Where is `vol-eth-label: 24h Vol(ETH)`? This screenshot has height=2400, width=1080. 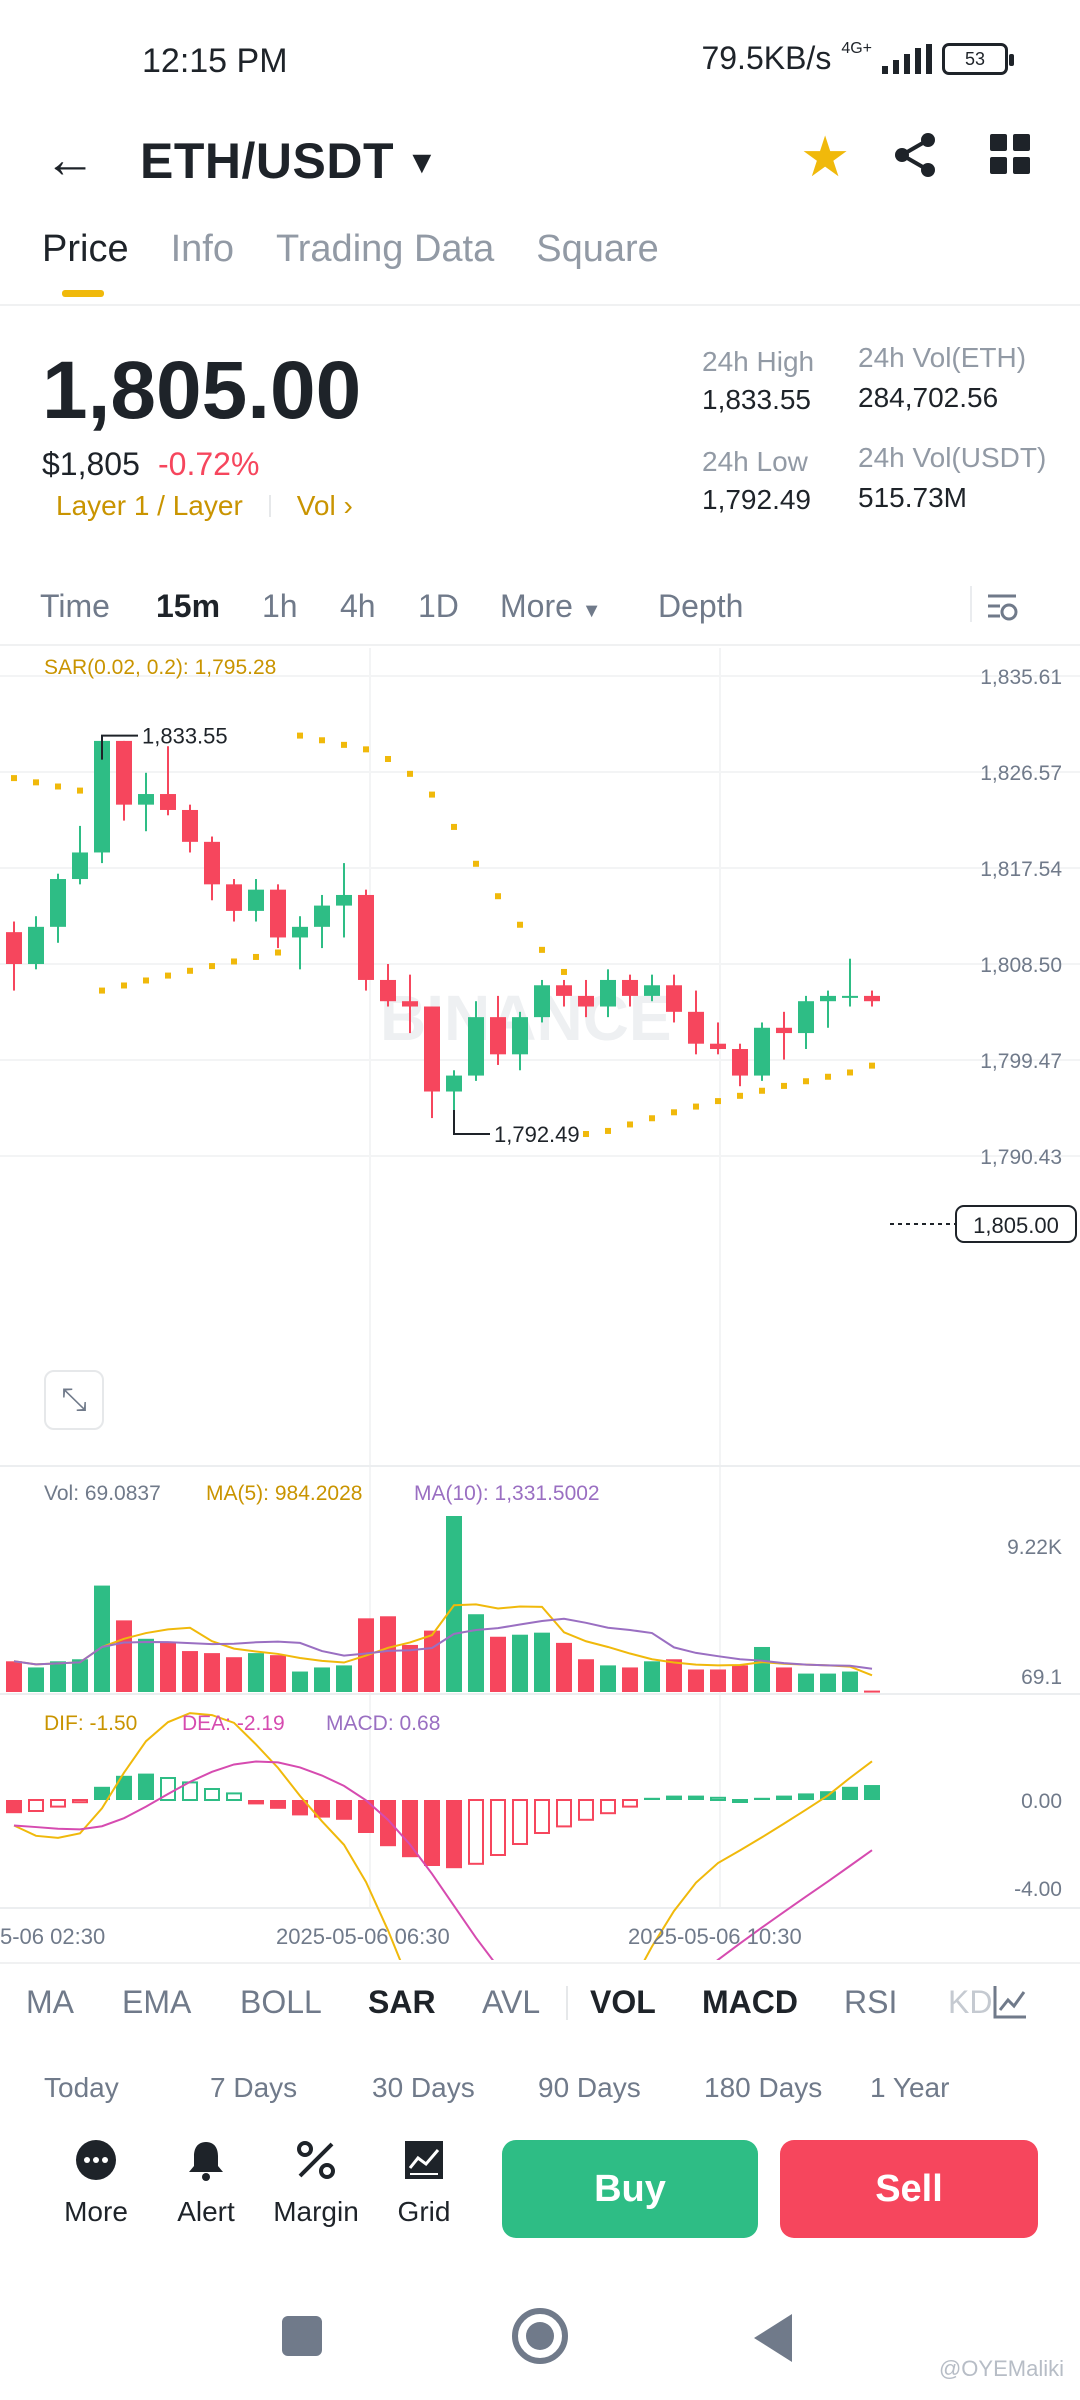
vol-eth-label: 24h Vol(ETH) is located at coordinates (942, 357).